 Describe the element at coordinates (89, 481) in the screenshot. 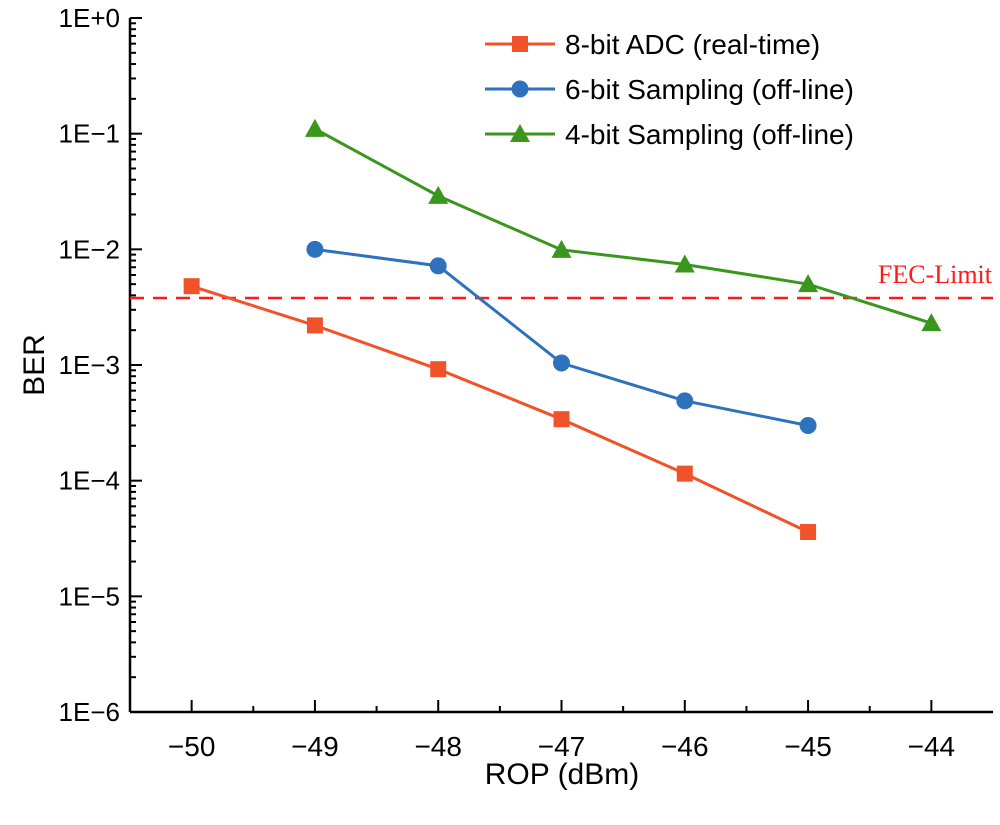

I see `y-tick-label: 1E−4` at that location.